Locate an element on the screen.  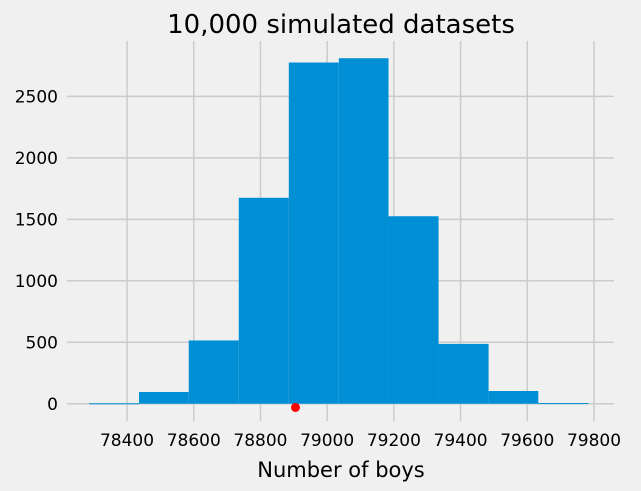
x-tick-label: 79000 is located at coordinates (327, 441).